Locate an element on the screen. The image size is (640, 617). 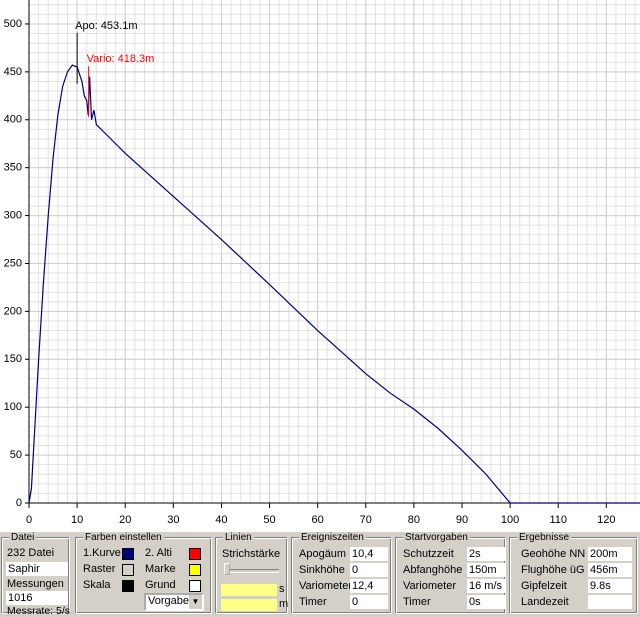
row-value: 200m is located at coordinates (610, 554).